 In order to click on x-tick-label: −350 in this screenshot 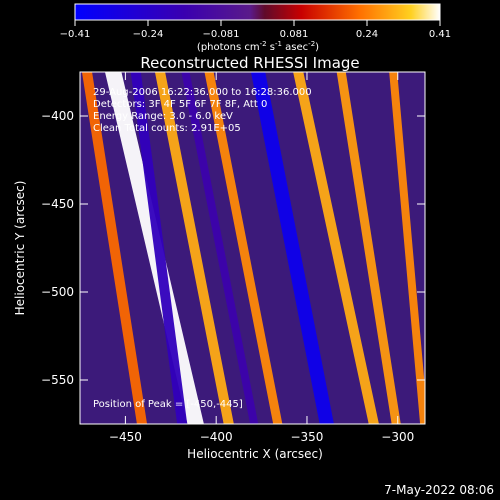, I will do `click(306, 437)`.